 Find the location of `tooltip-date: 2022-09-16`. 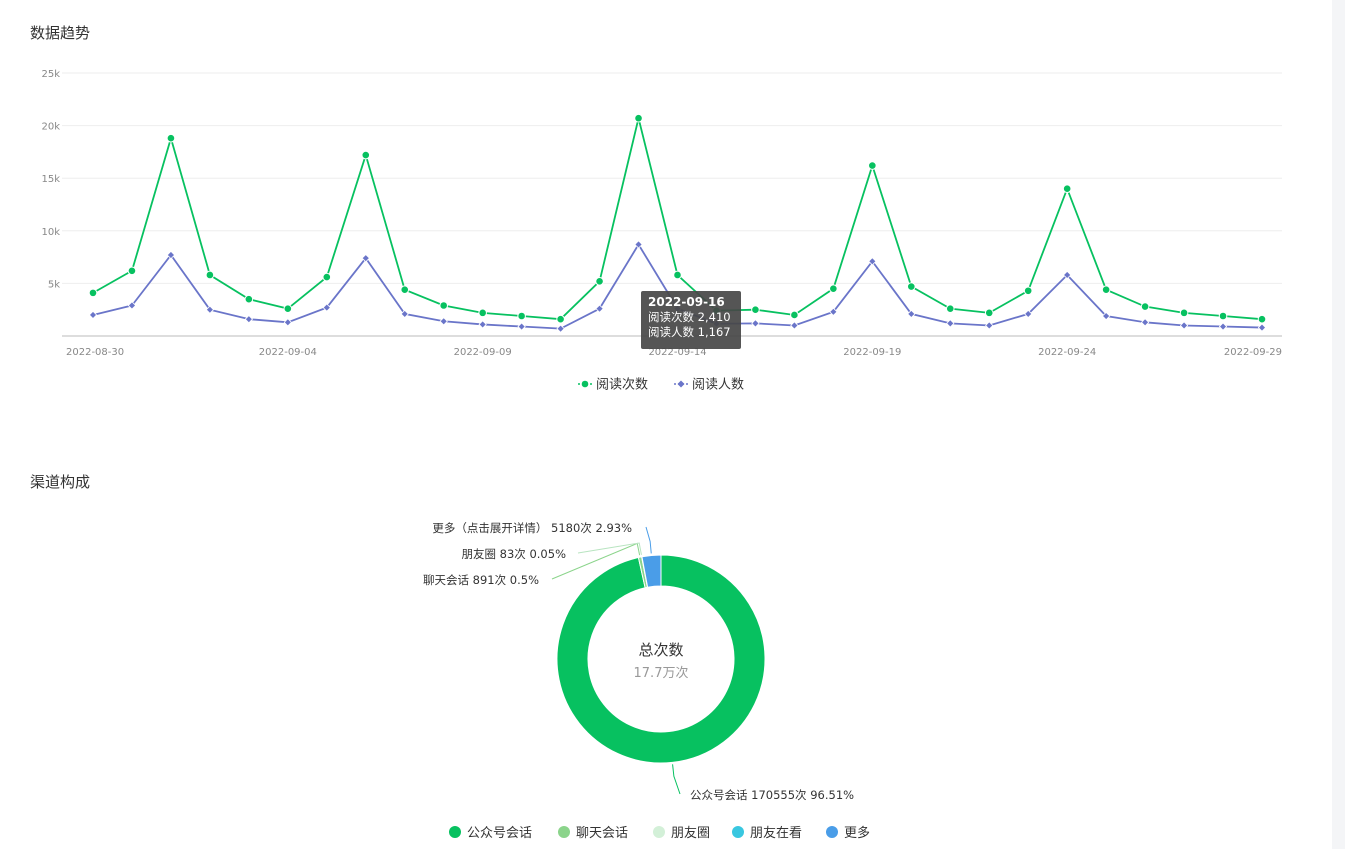

tooltip-date: 2022-09-16 is located at coordinates (686, 302).